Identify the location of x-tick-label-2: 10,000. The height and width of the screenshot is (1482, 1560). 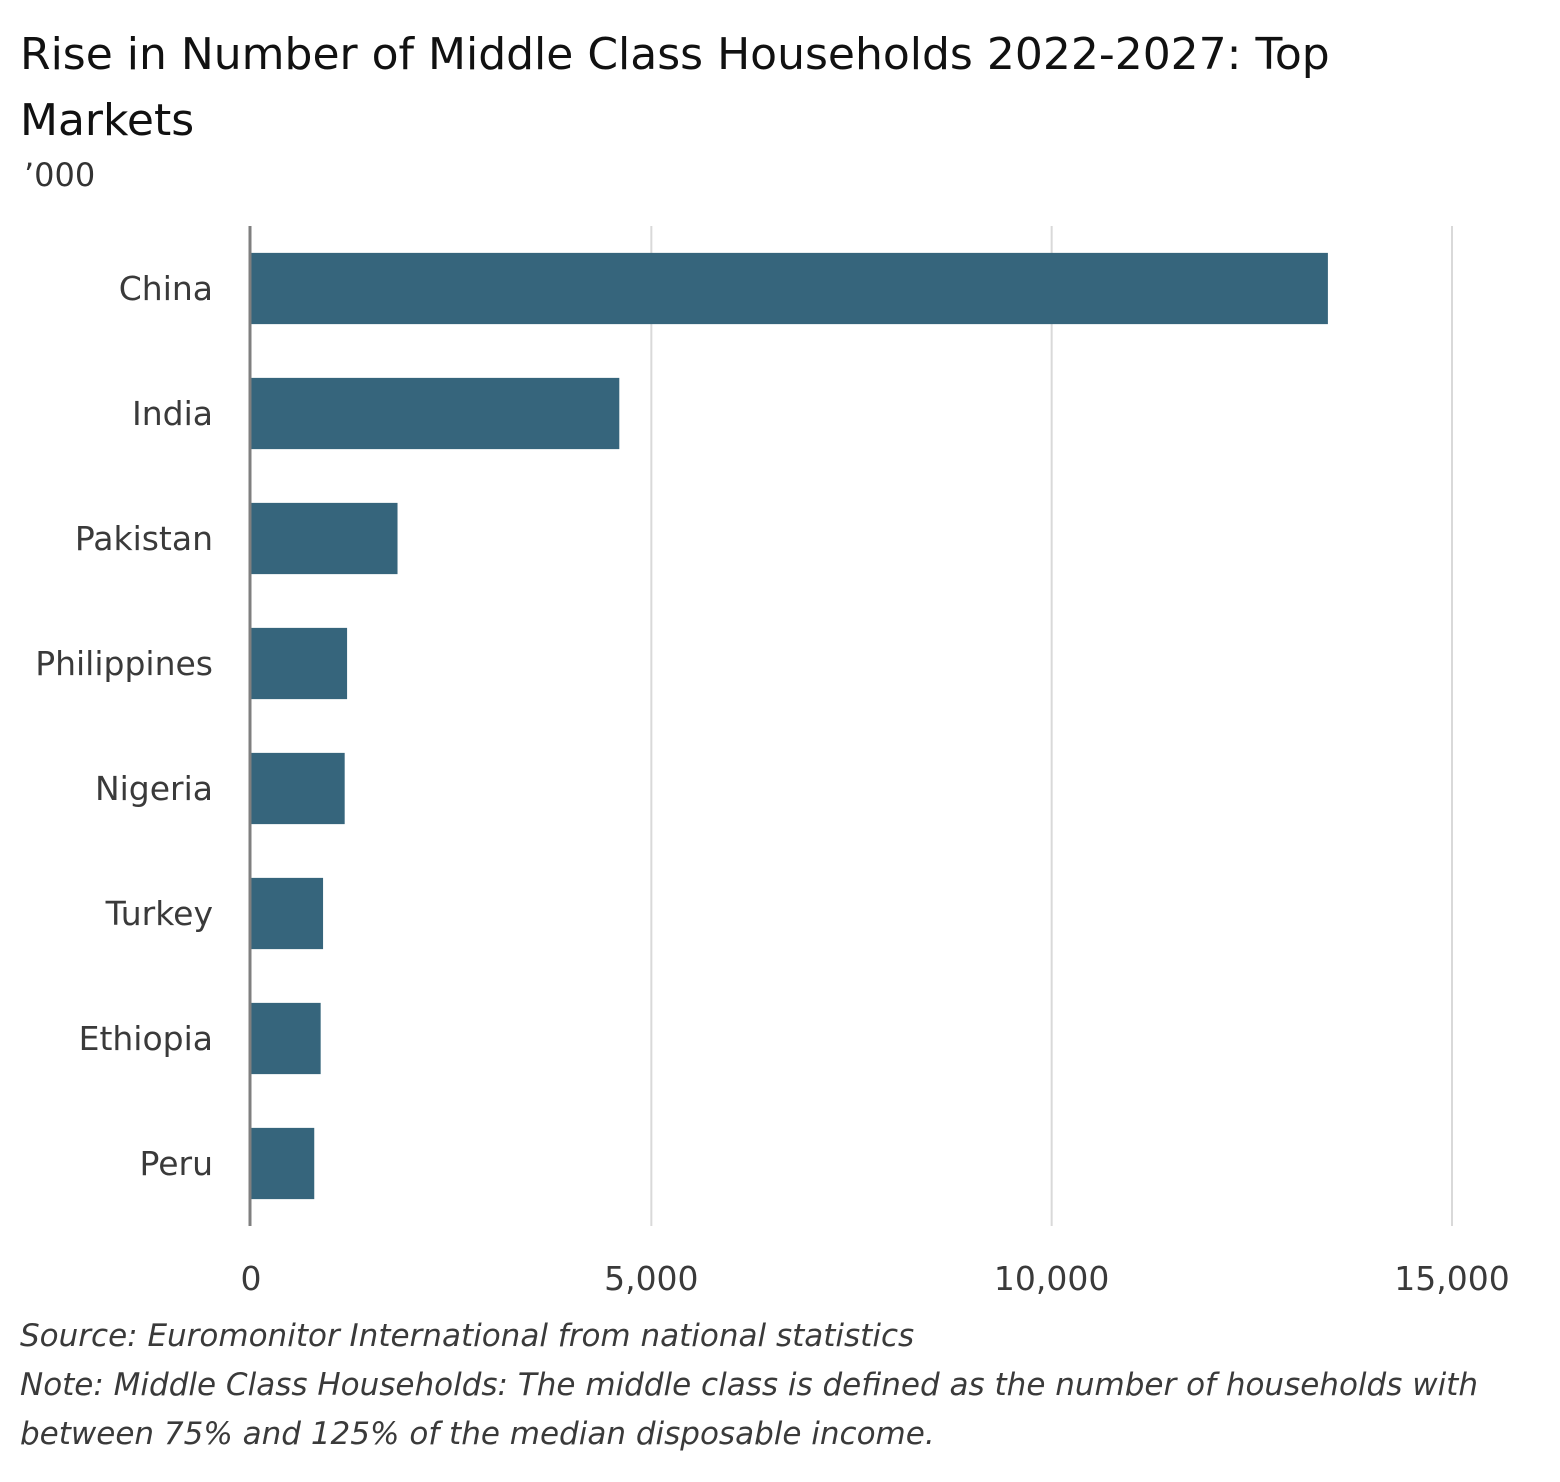
(1051, 1278).